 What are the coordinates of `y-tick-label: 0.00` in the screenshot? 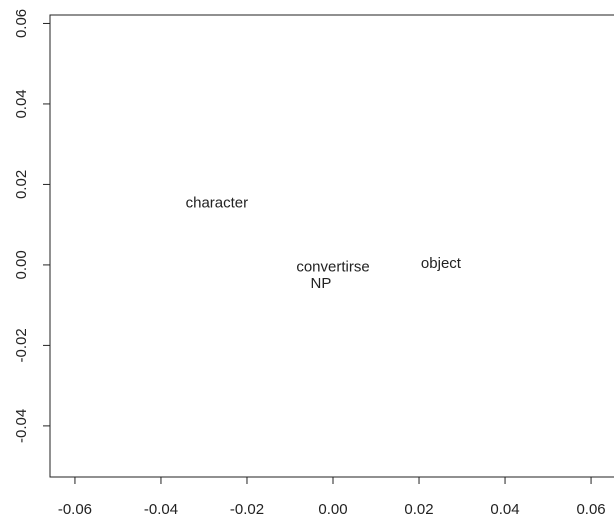 It's located at (21, 264).